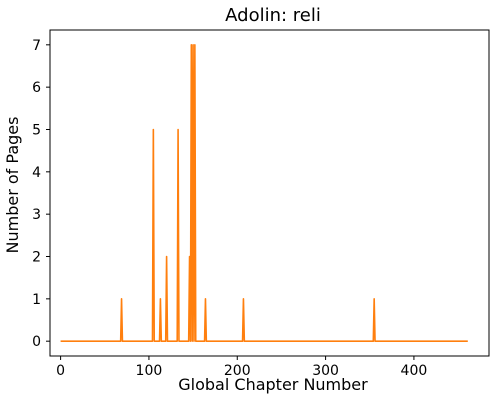 The height and width of the screenshot is (400, 495). I want to click on x-tick-label: 0, so click(60, 371).